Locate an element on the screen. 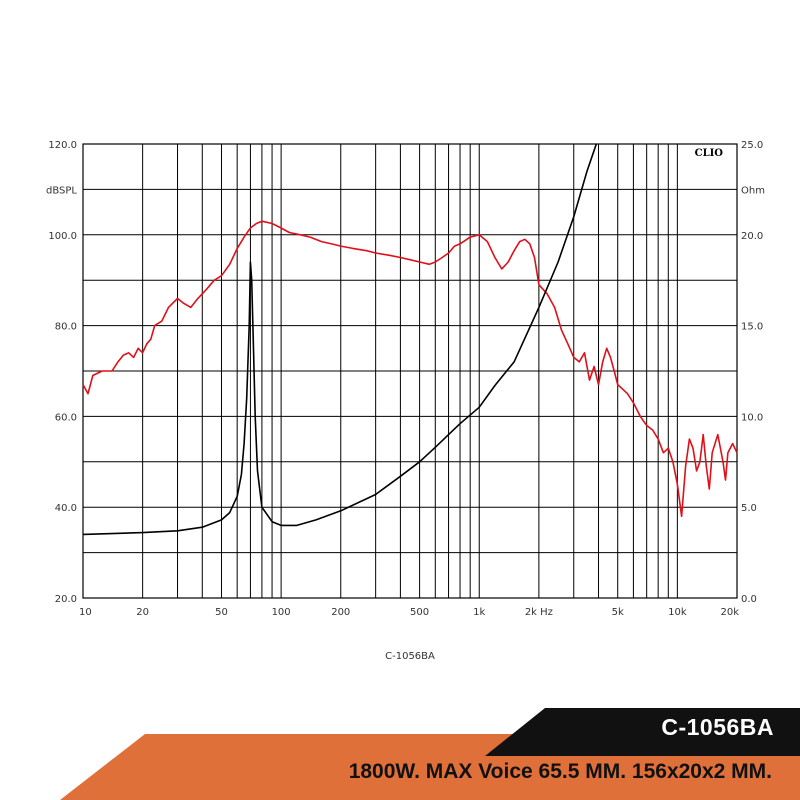 This screenshot has width=800, height=800. y-left-tick-label: 20.0 is located at coordinates (66, 599).